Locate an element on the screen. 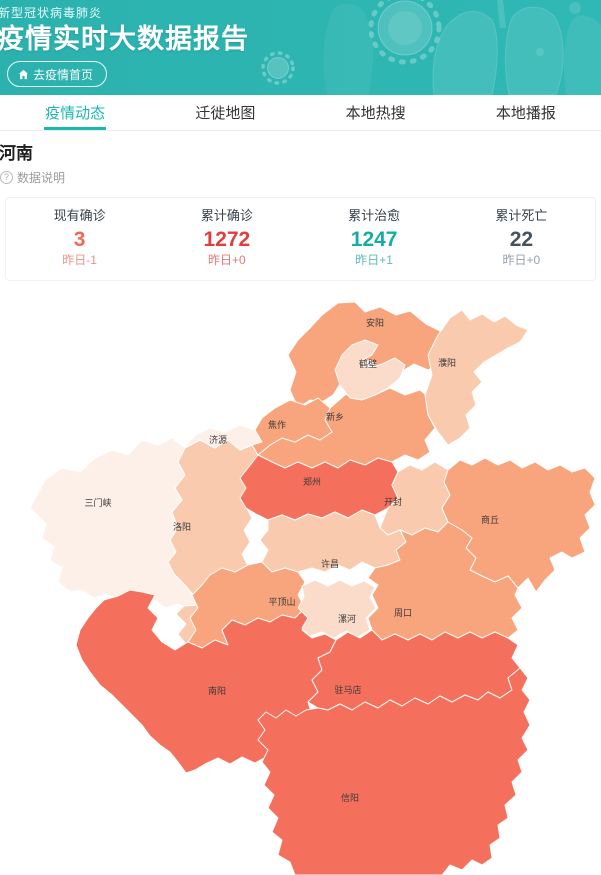 This screenshot has height=875, width=601. stat-existing-confirmed-delta: 昨日-1 is located at coordinates (79, 260).